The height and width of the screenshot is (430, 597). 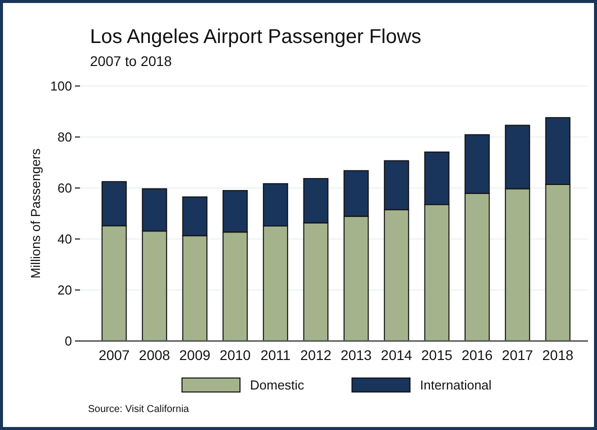 What do you see at coordinates (558, 355) in the screenshot?
I see `x-tick-label: 2018` at bounding box center [558, 355].